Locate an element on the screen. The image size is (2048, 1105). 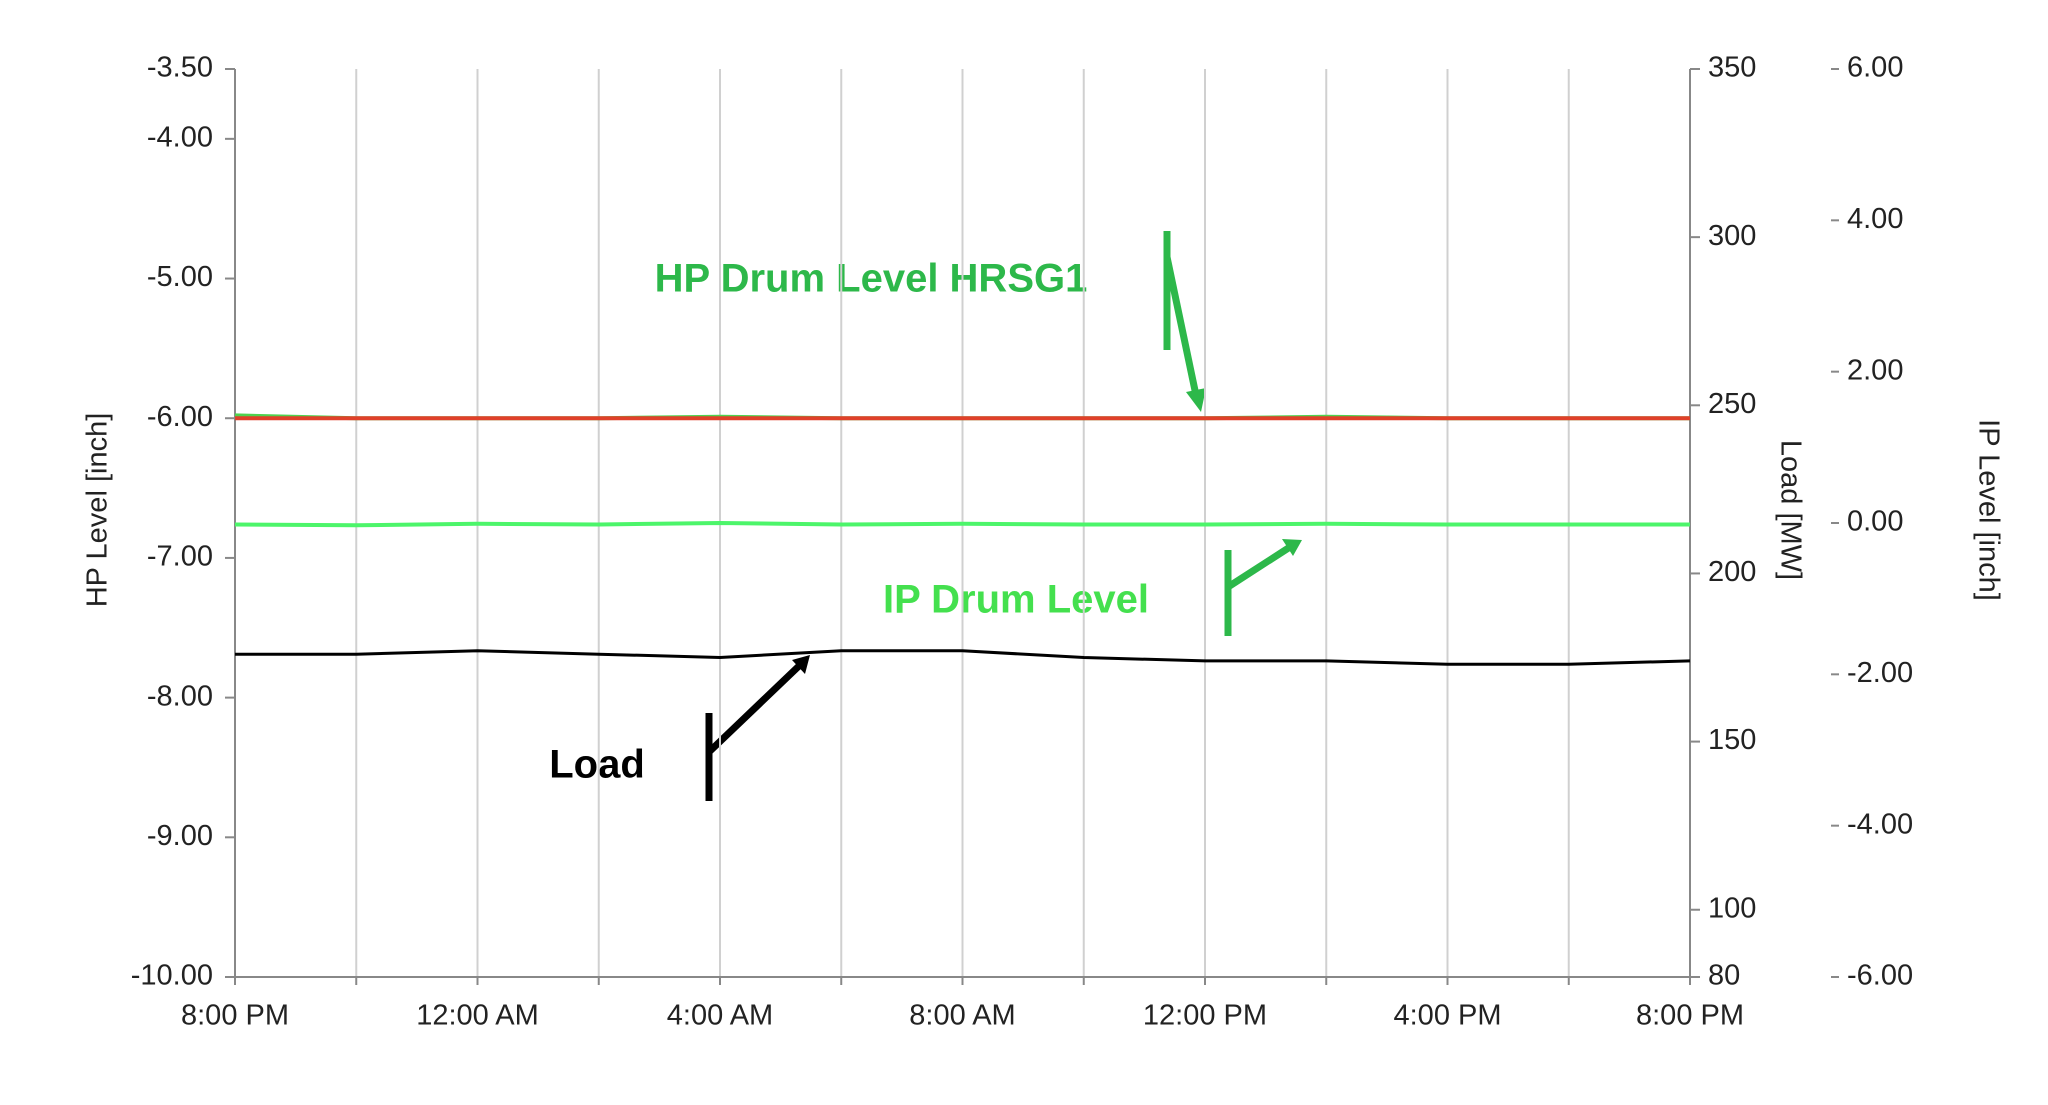
y-tick-label: -4.00 is located at coordinates (180, 138).